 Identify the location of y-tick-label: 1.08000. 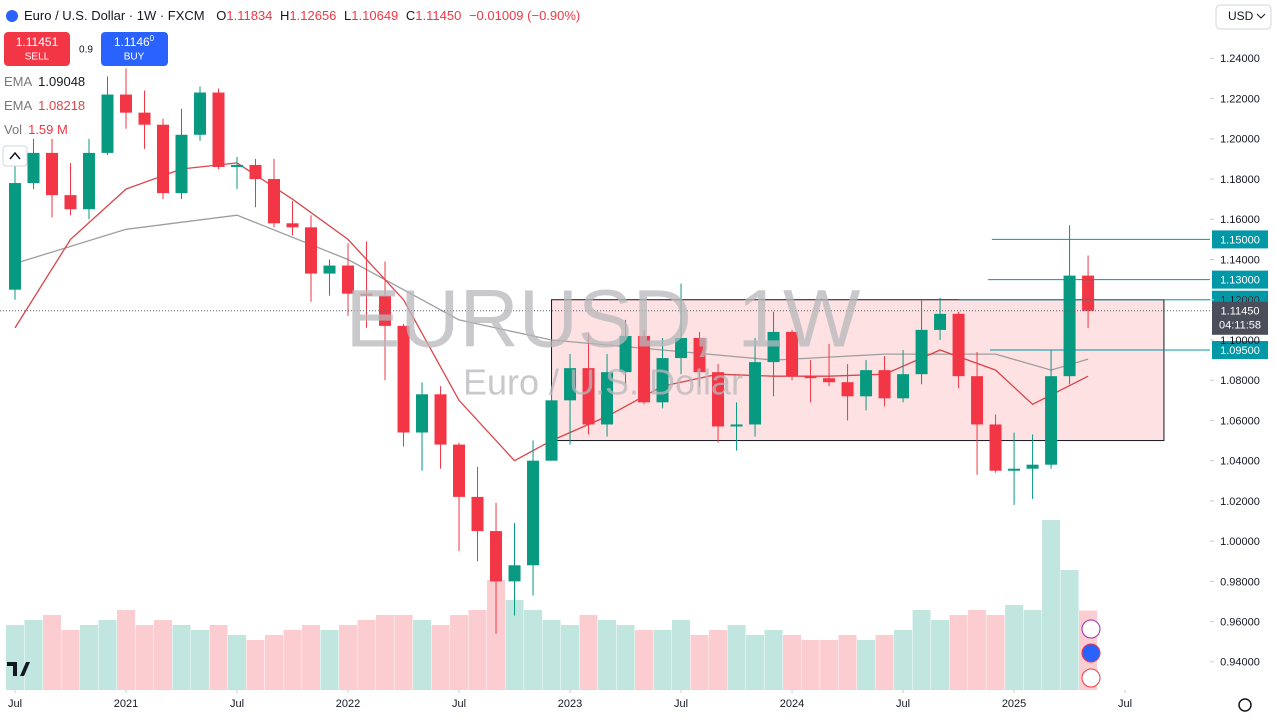
(1240, 381).